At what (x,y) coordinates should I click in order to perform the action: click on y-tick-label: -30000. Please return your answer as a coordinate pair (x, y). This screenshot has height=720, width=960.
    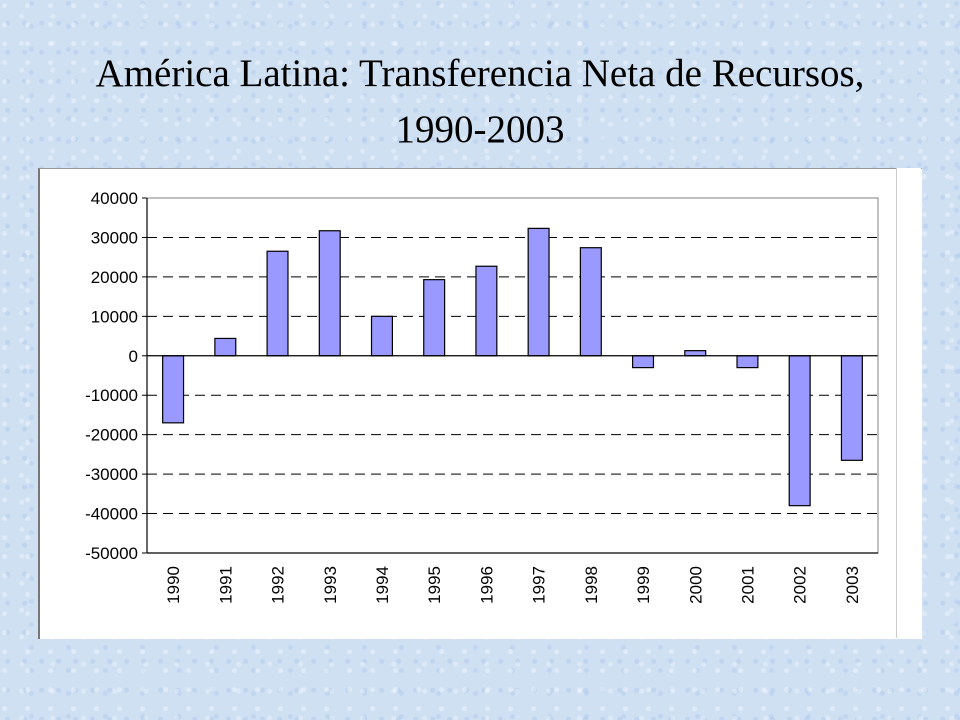
    Looking at the image, I should click on (111, 474).